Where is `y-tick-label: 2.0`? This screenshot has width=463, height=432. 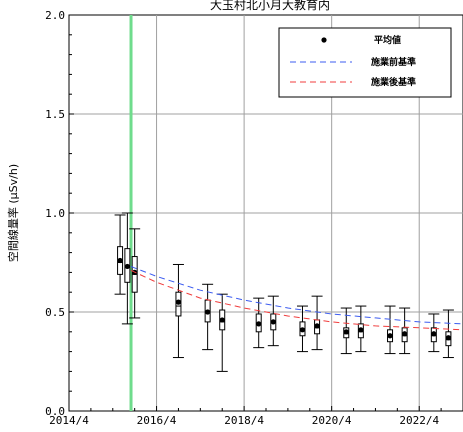
y-tick-label: 2.0 is located at coordinates (55, 15).